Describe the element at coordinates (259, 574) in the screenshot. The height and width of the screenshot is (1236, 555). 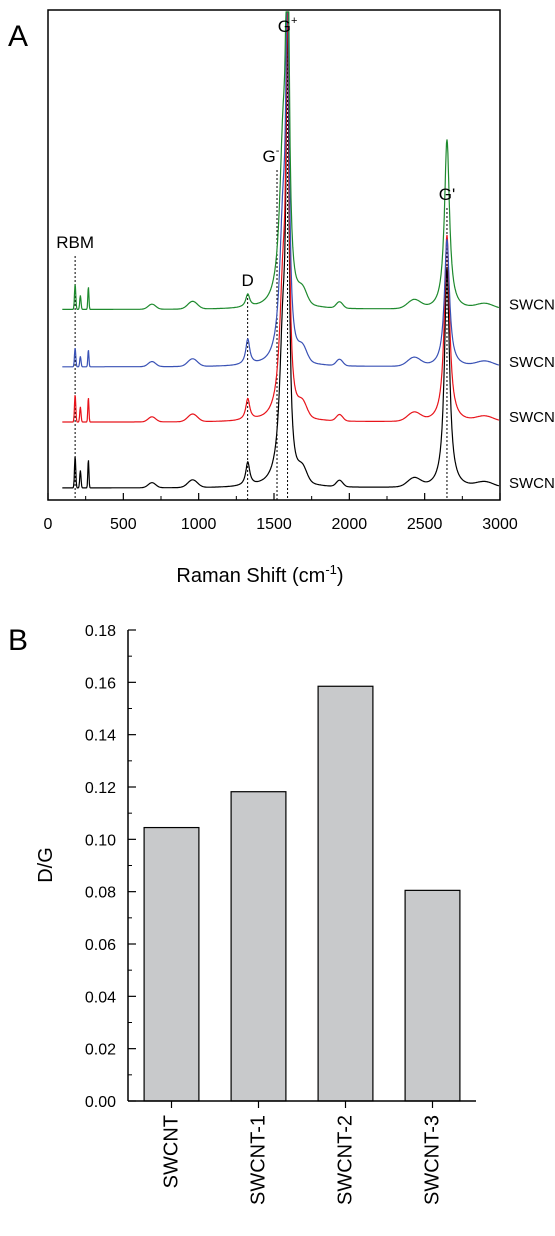
I see `x-axis-label: Raman Shift (cm-1)` at that location.